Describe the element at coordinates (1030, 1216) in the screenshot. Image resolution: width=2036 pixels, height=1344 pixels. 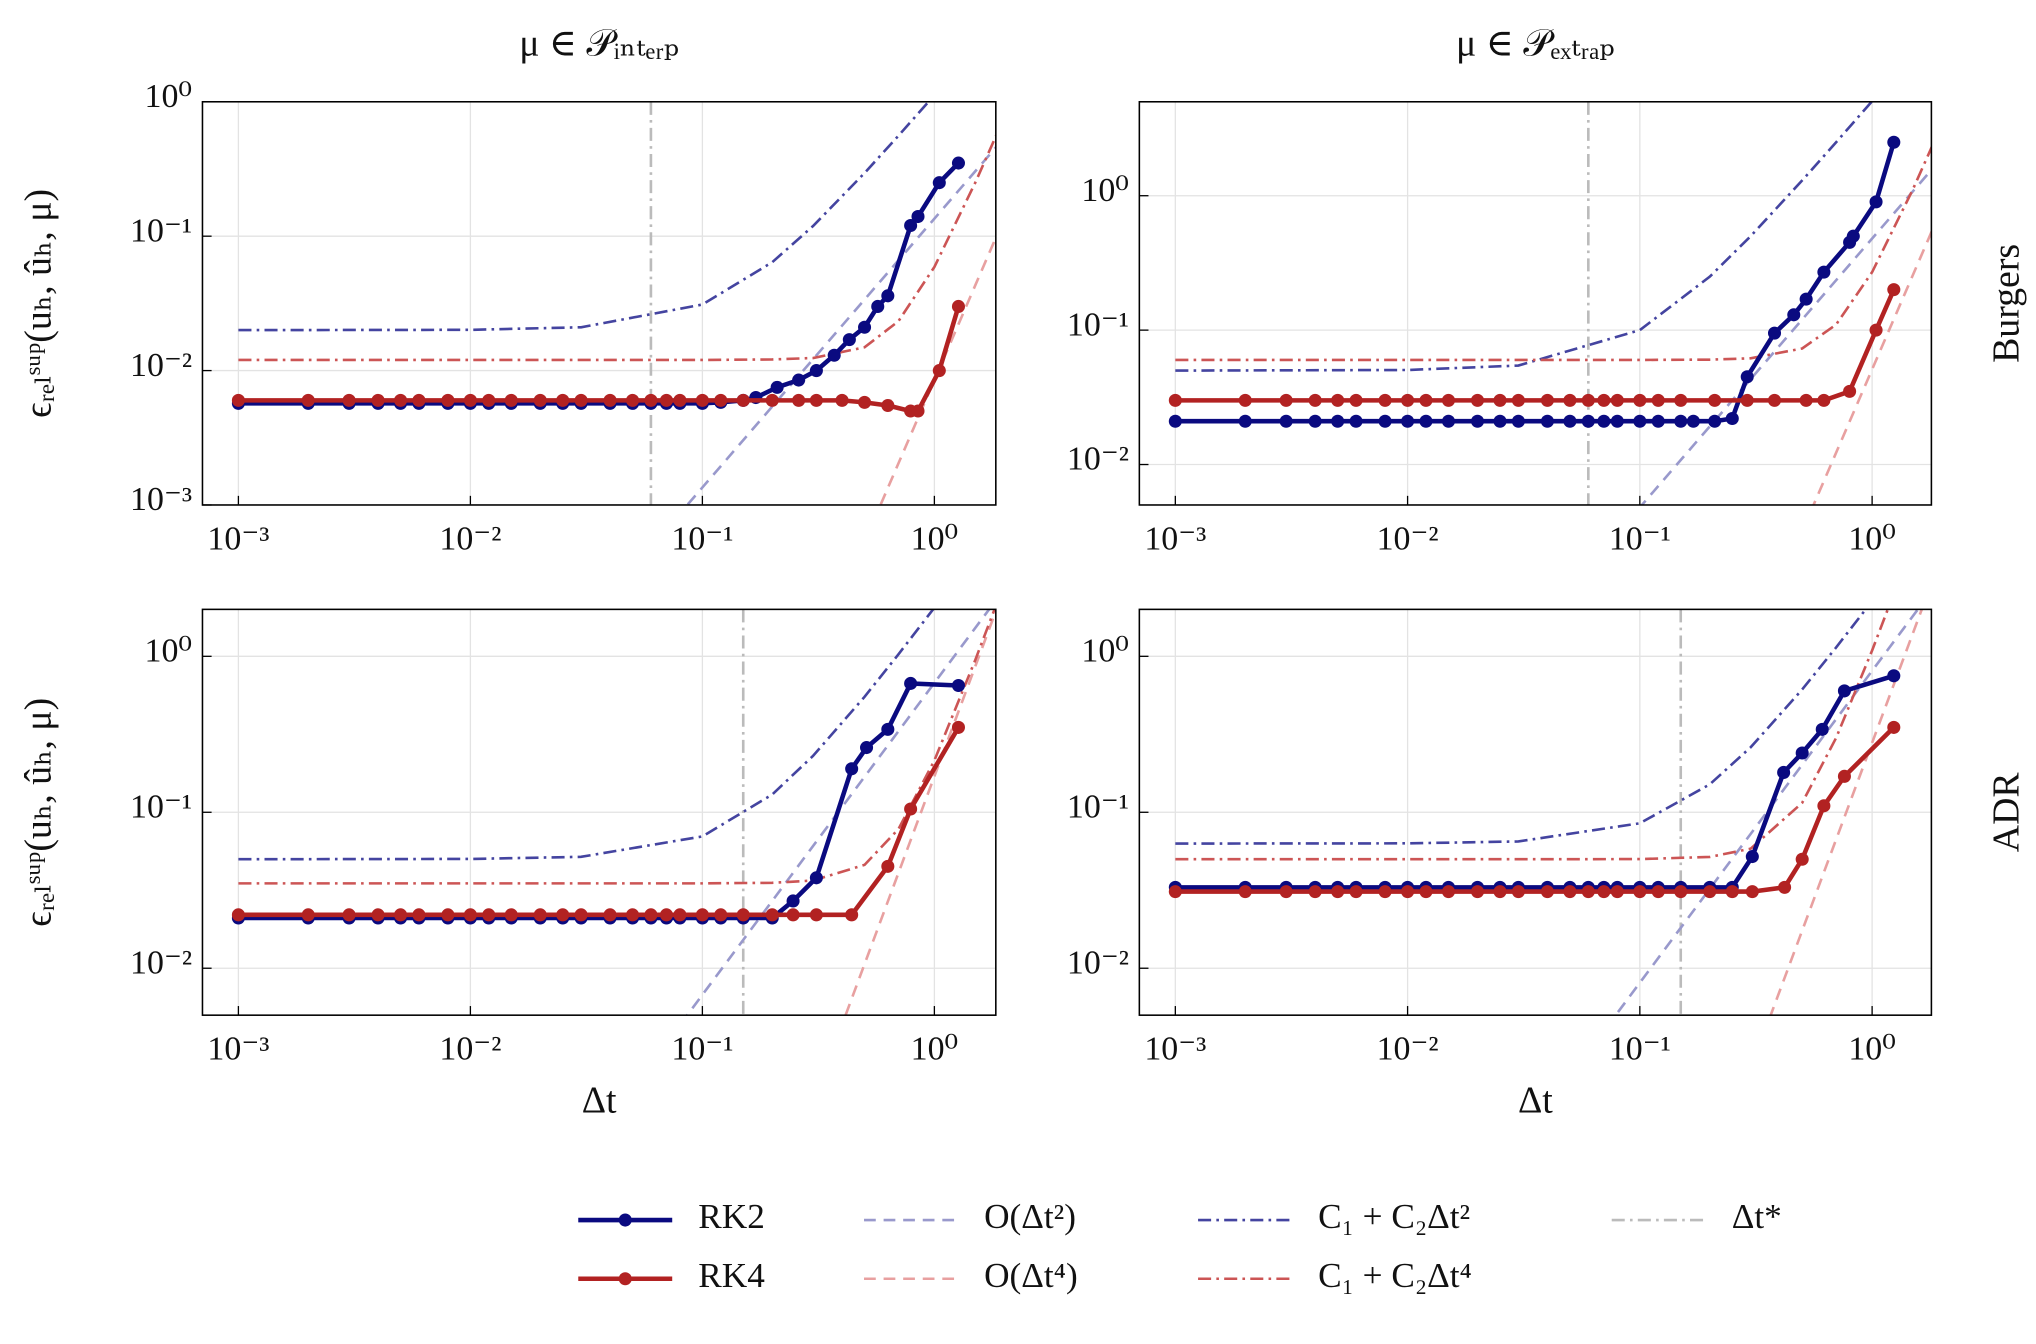
I see `legend-label: O(Δt²)` at that location.